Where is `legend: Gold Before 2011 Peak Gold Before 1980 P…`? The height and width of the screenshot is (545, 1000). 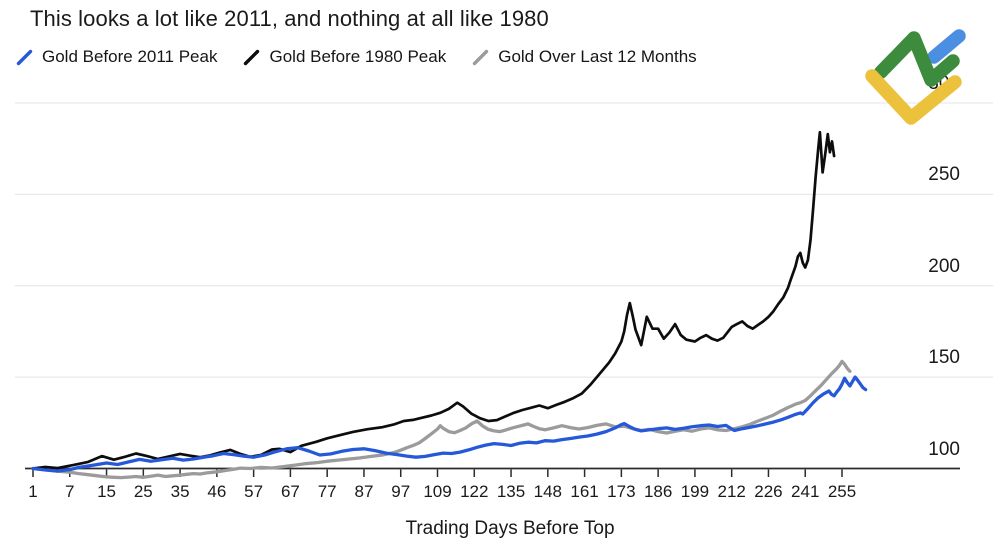
legend: Gold Before 2011 Peak Gold Before 1980 P… is located at coordinates (356, 57).